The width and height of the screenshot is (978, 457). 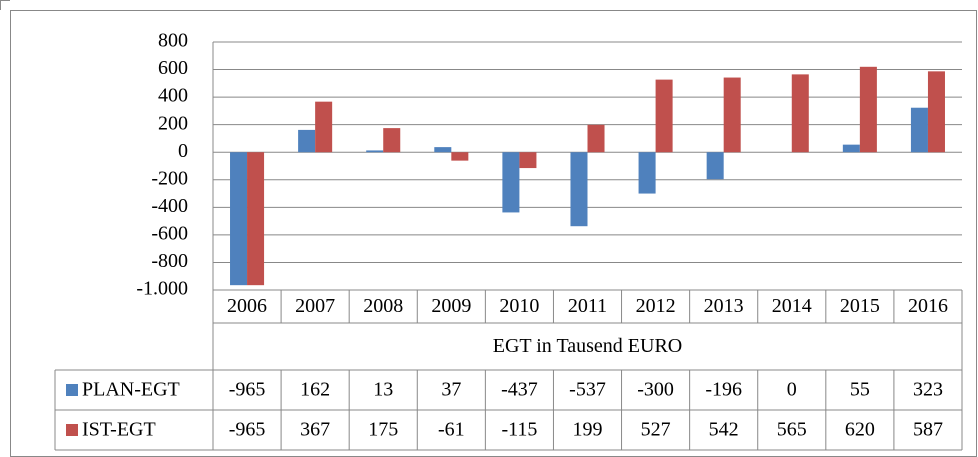 What do you see at coordinates (315, 390) in the screenshot?
I see `table-cell: 162` at bounding box center [315, 390].